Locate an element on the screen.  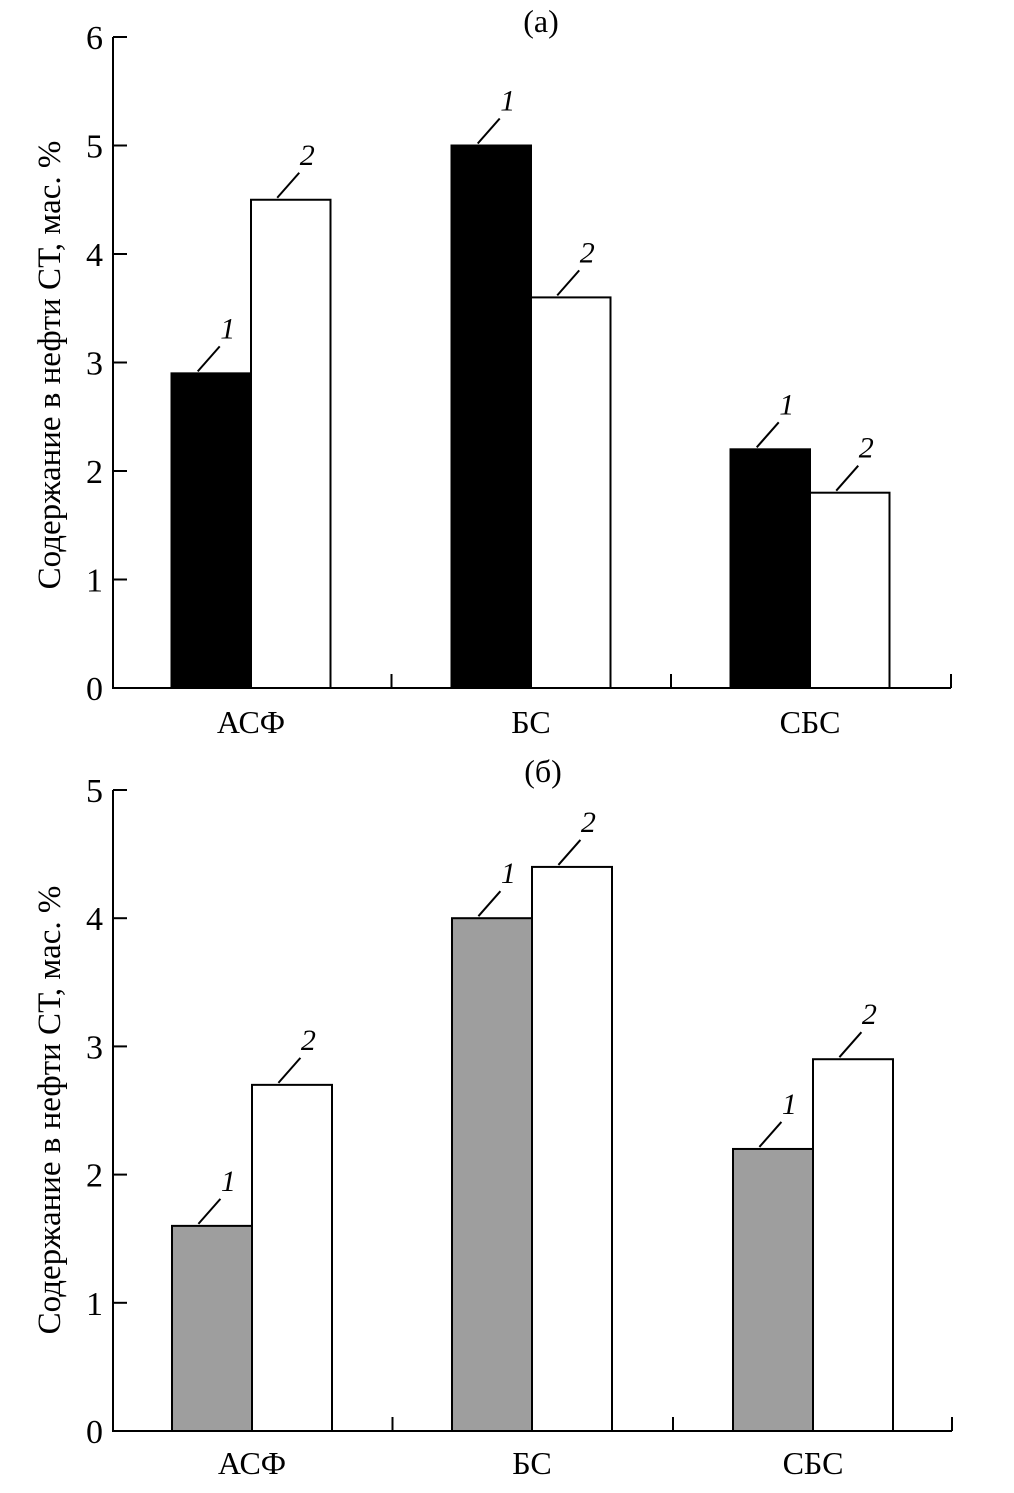
panel-title: (б) is located at coordinates (543, 771).